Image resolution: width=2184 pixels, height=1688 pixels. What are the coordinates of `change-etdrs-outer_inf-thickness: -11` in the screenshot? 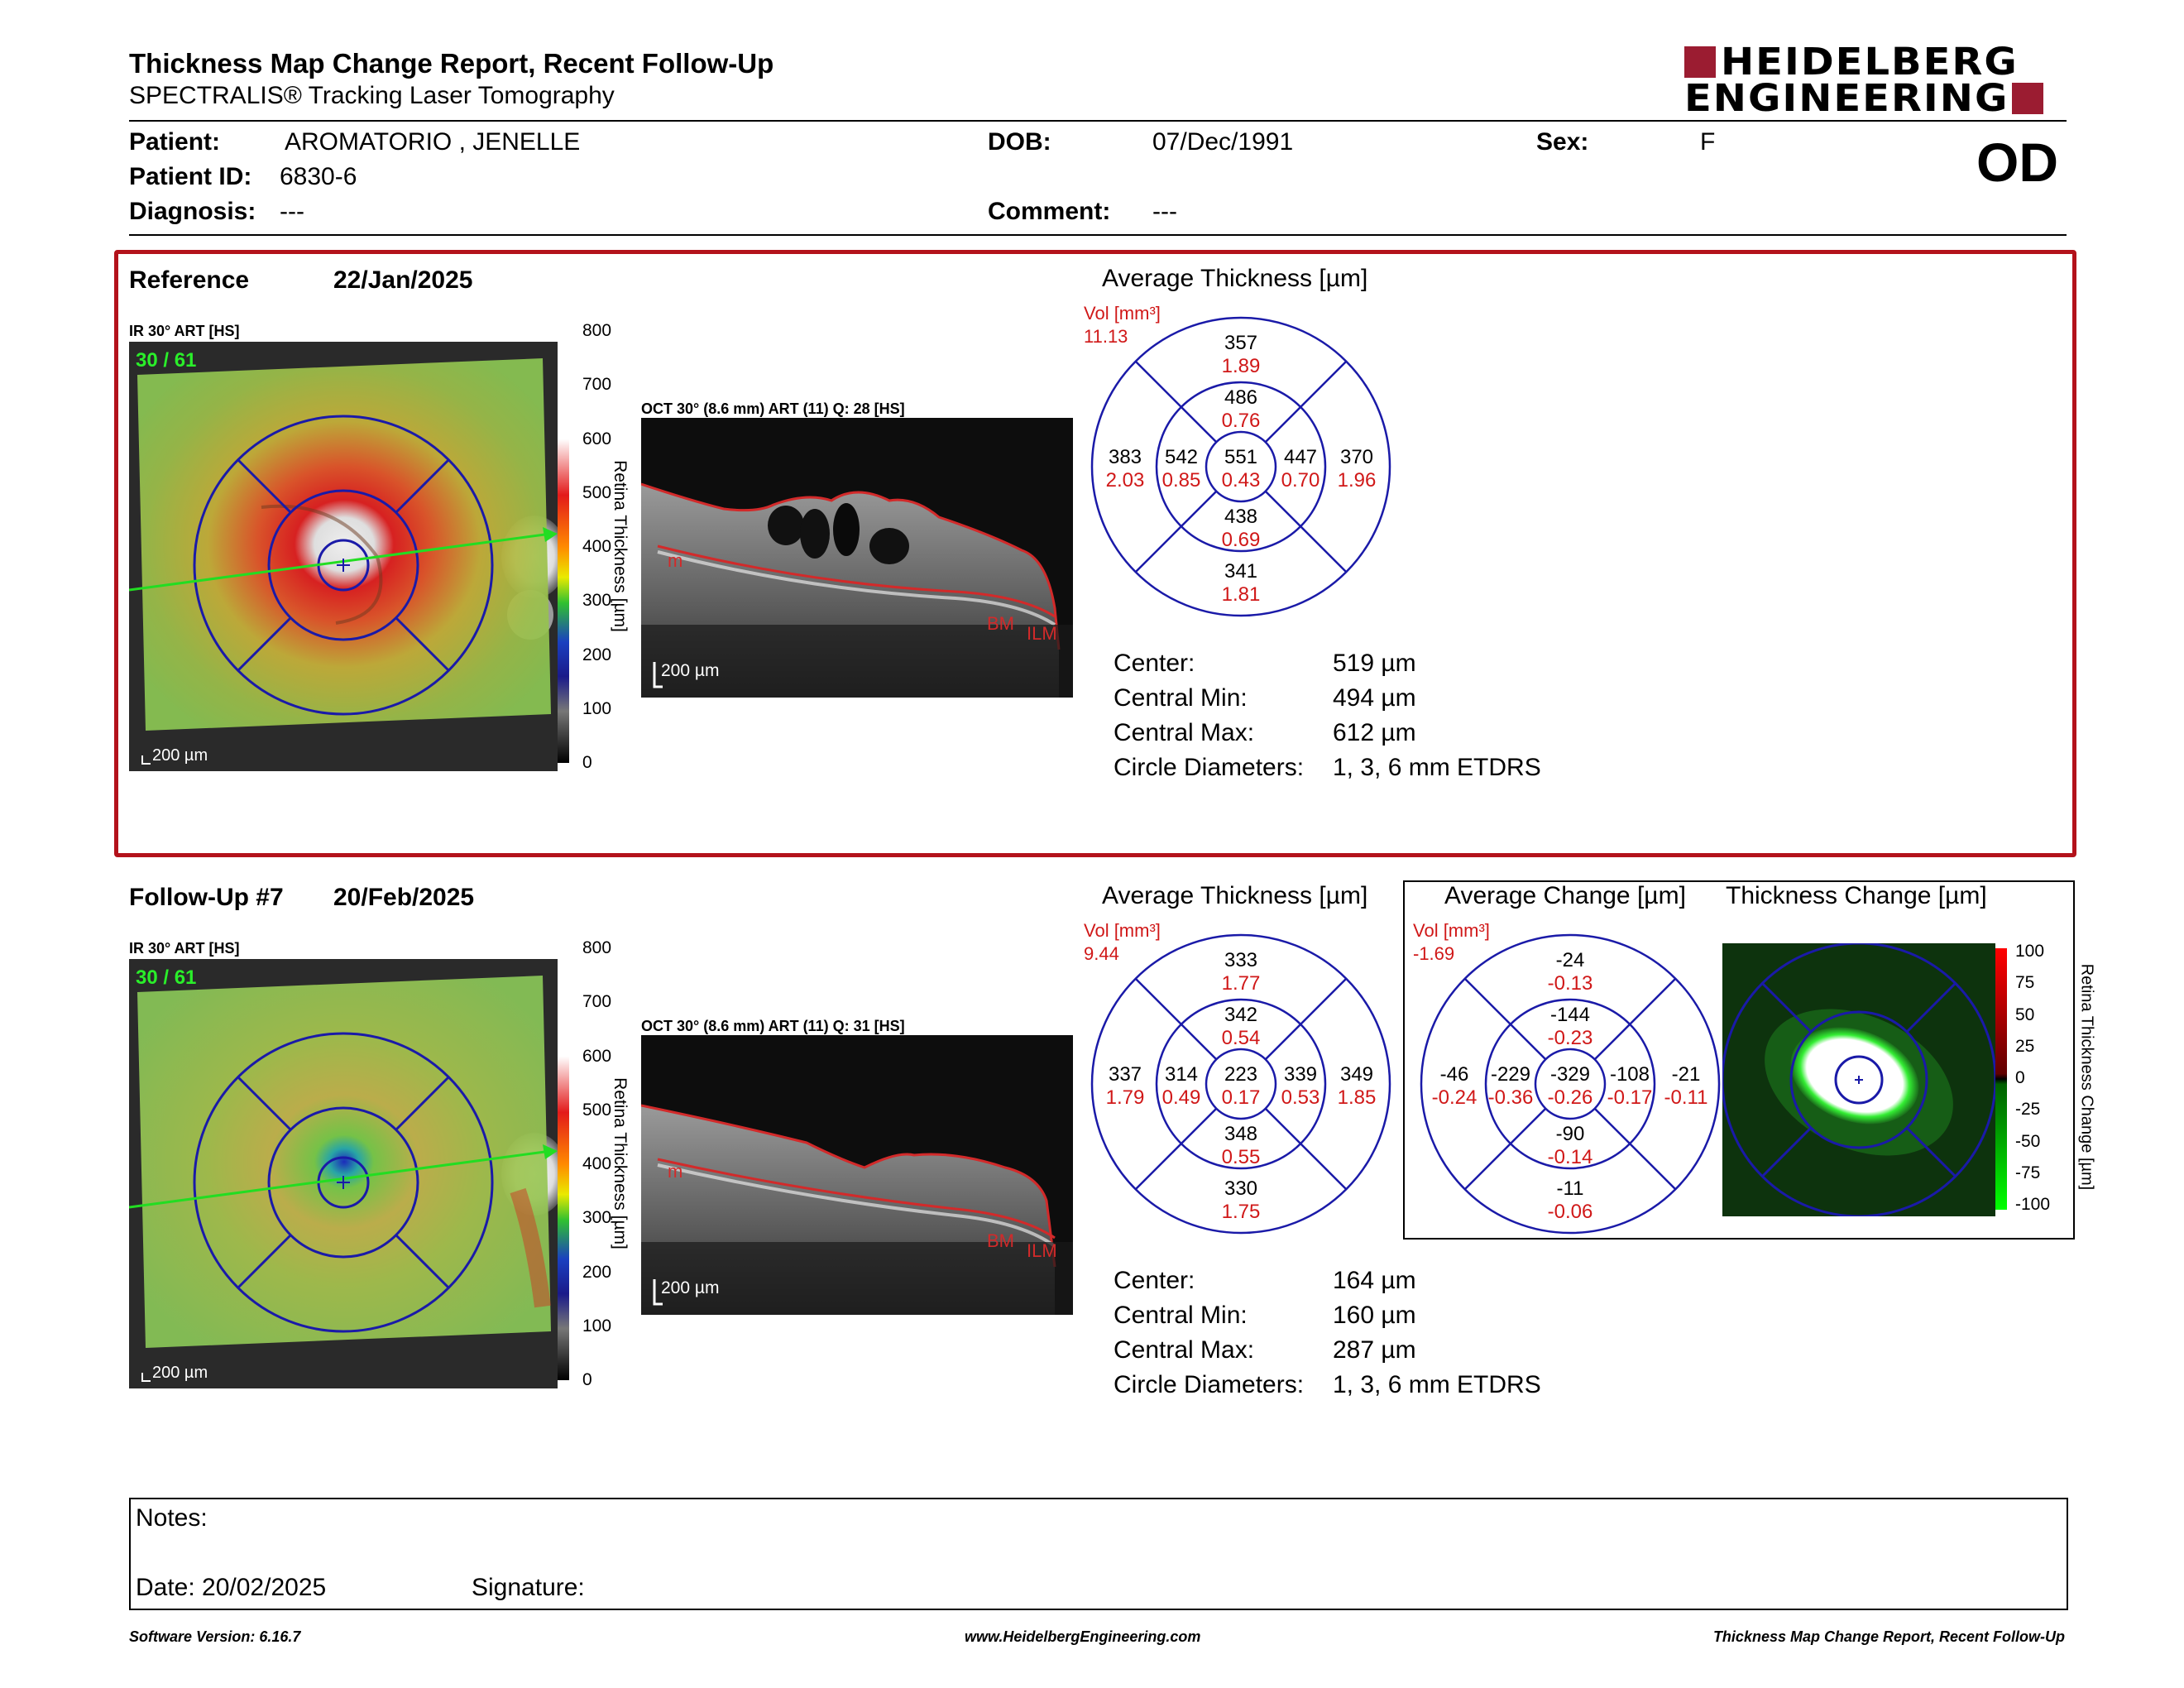 It's located at (1570, 1188).